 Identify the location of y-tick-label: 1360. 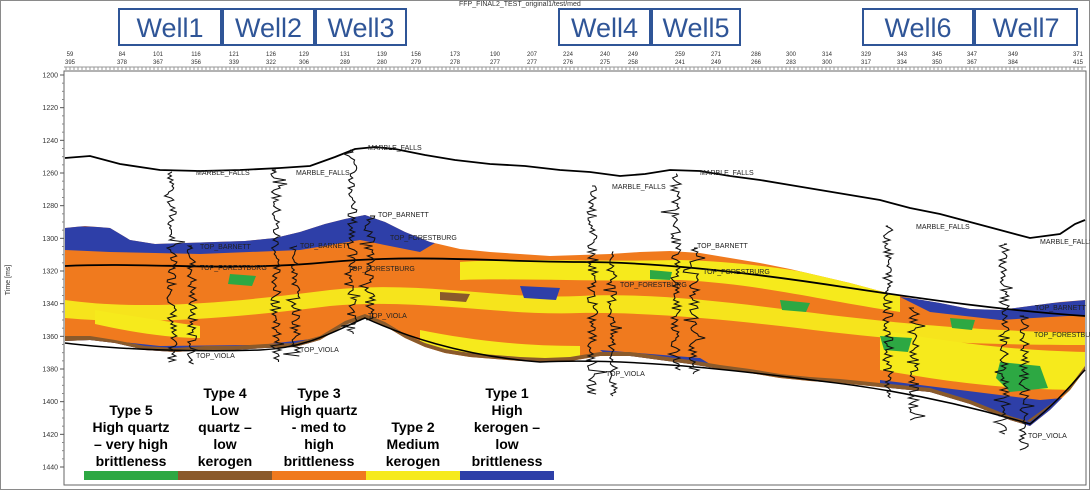
(50, 337).